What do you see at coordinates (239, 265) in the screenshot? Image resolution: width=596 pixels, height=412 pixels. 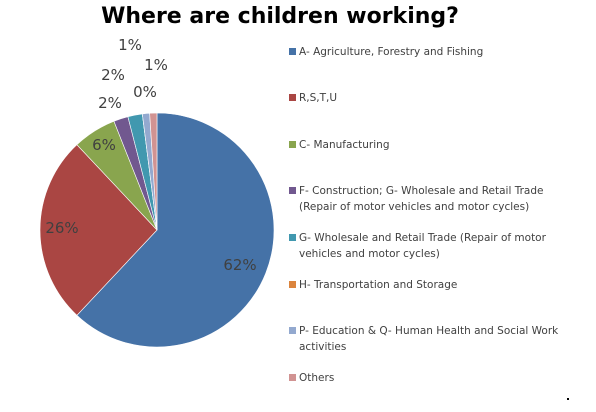 I see `slice-label: 62%` at bounding box center [239, 265].